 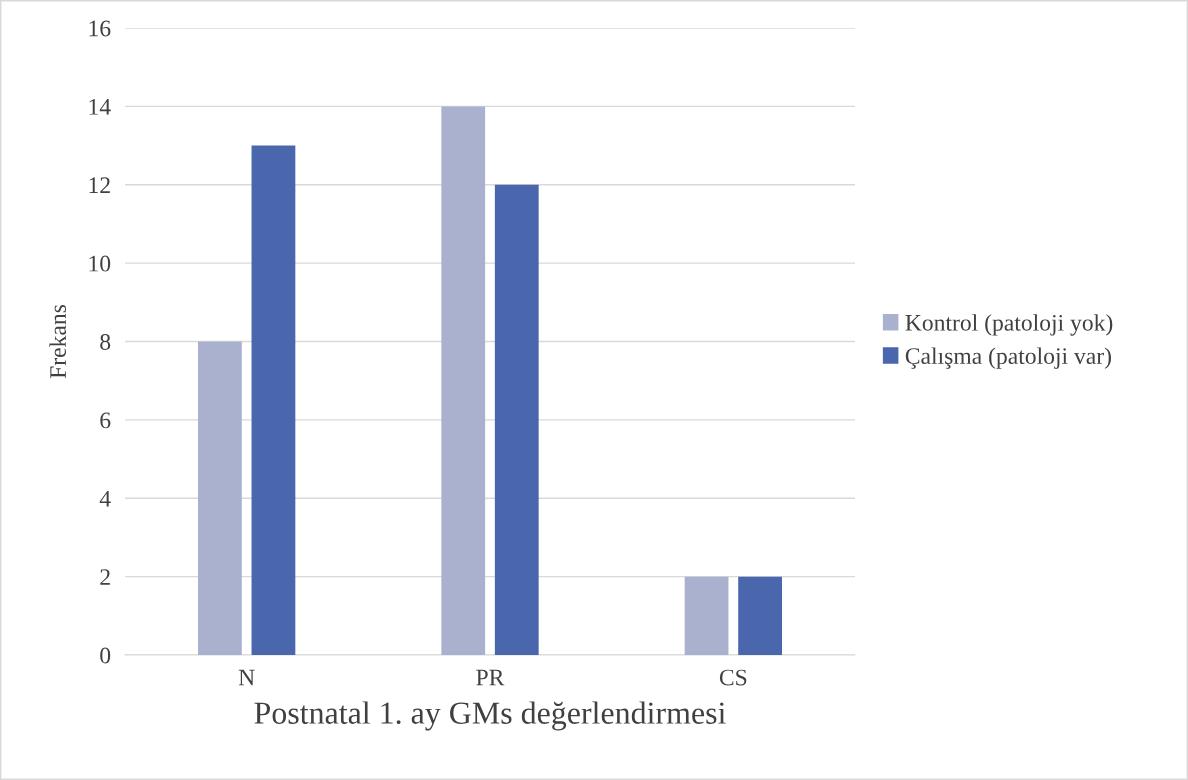 I want to click on y-tick-label: 10, so click(x=100, y=263).